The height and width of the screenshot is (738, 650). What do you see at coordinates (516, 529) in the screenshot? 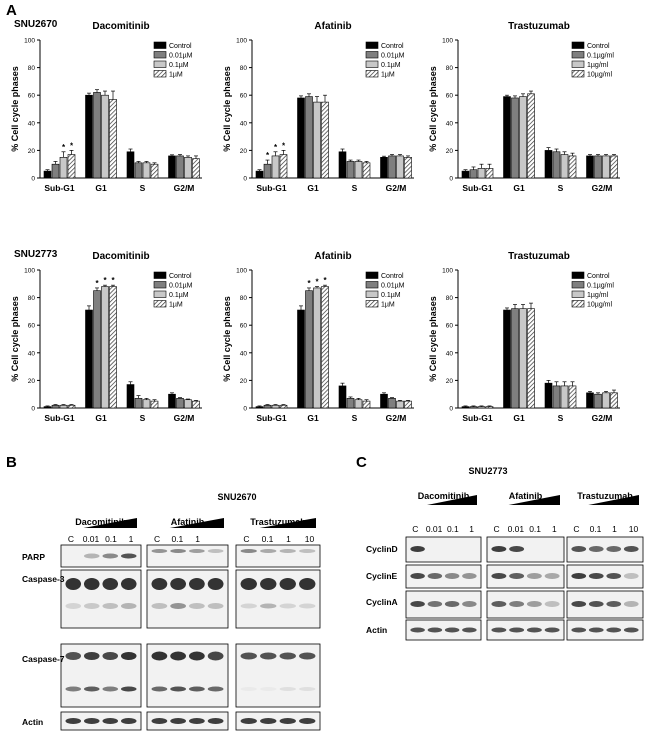
I see `lane-label: 0.01` at bounding box center [516, 529].